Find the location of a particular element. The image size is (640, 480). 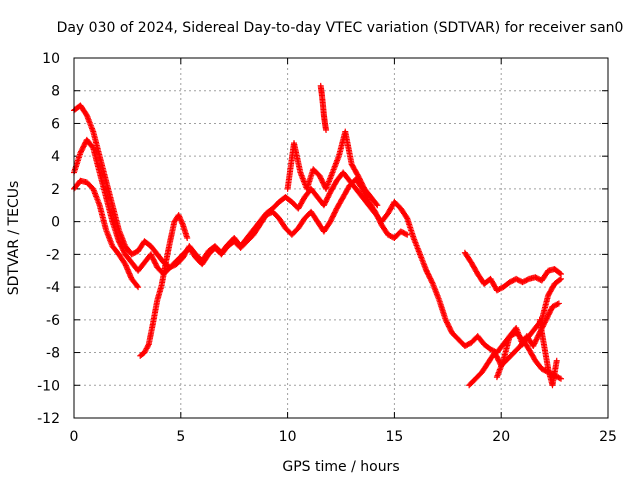

y-tick-label: -8 is located at coordinates (53, 354).